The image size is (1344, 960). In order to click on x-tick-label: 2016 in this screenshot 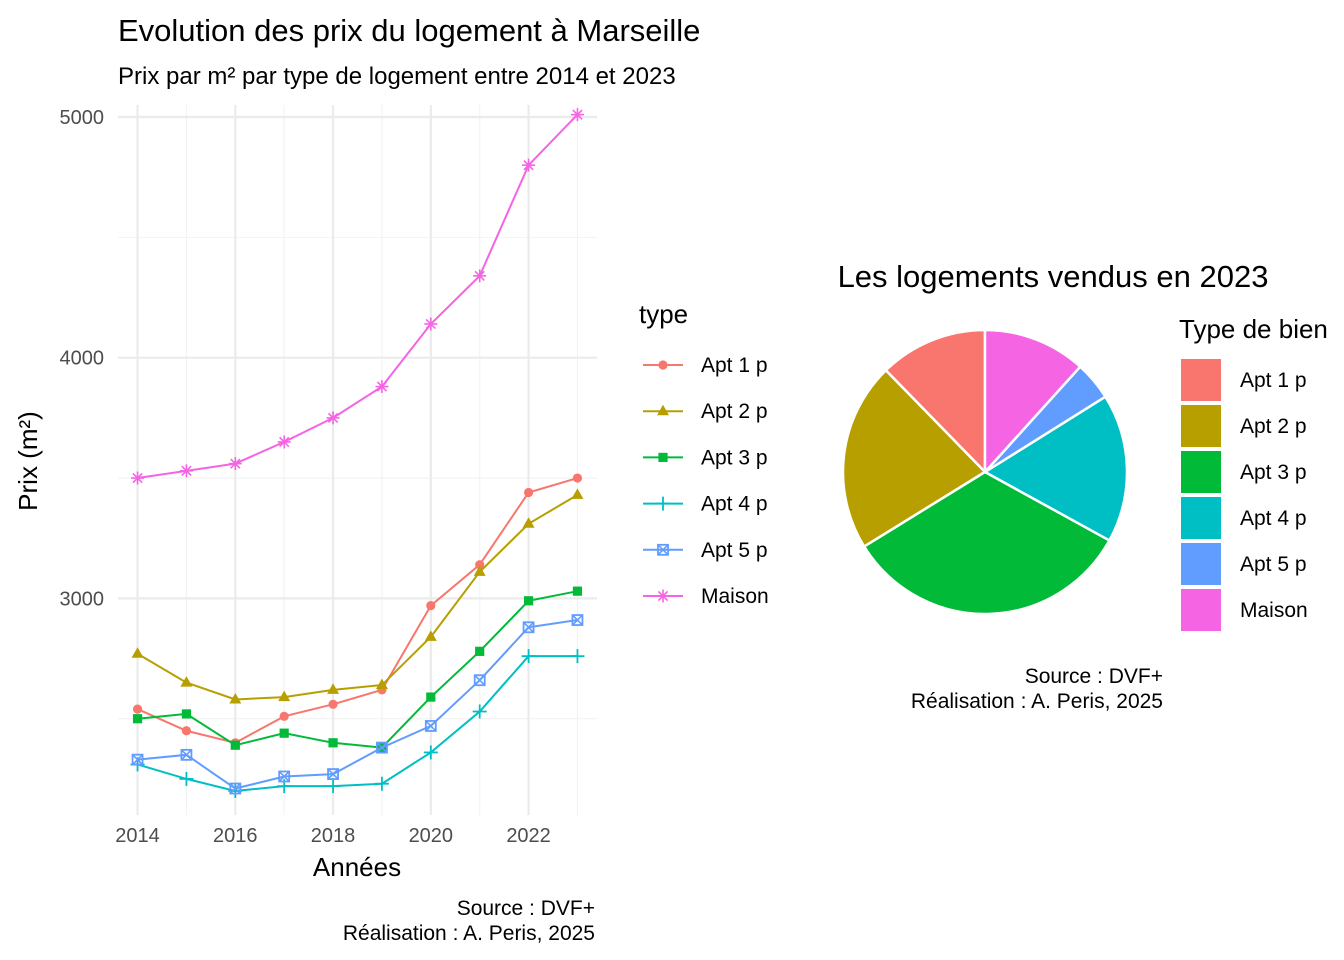, I will do `click(235, 836)`.